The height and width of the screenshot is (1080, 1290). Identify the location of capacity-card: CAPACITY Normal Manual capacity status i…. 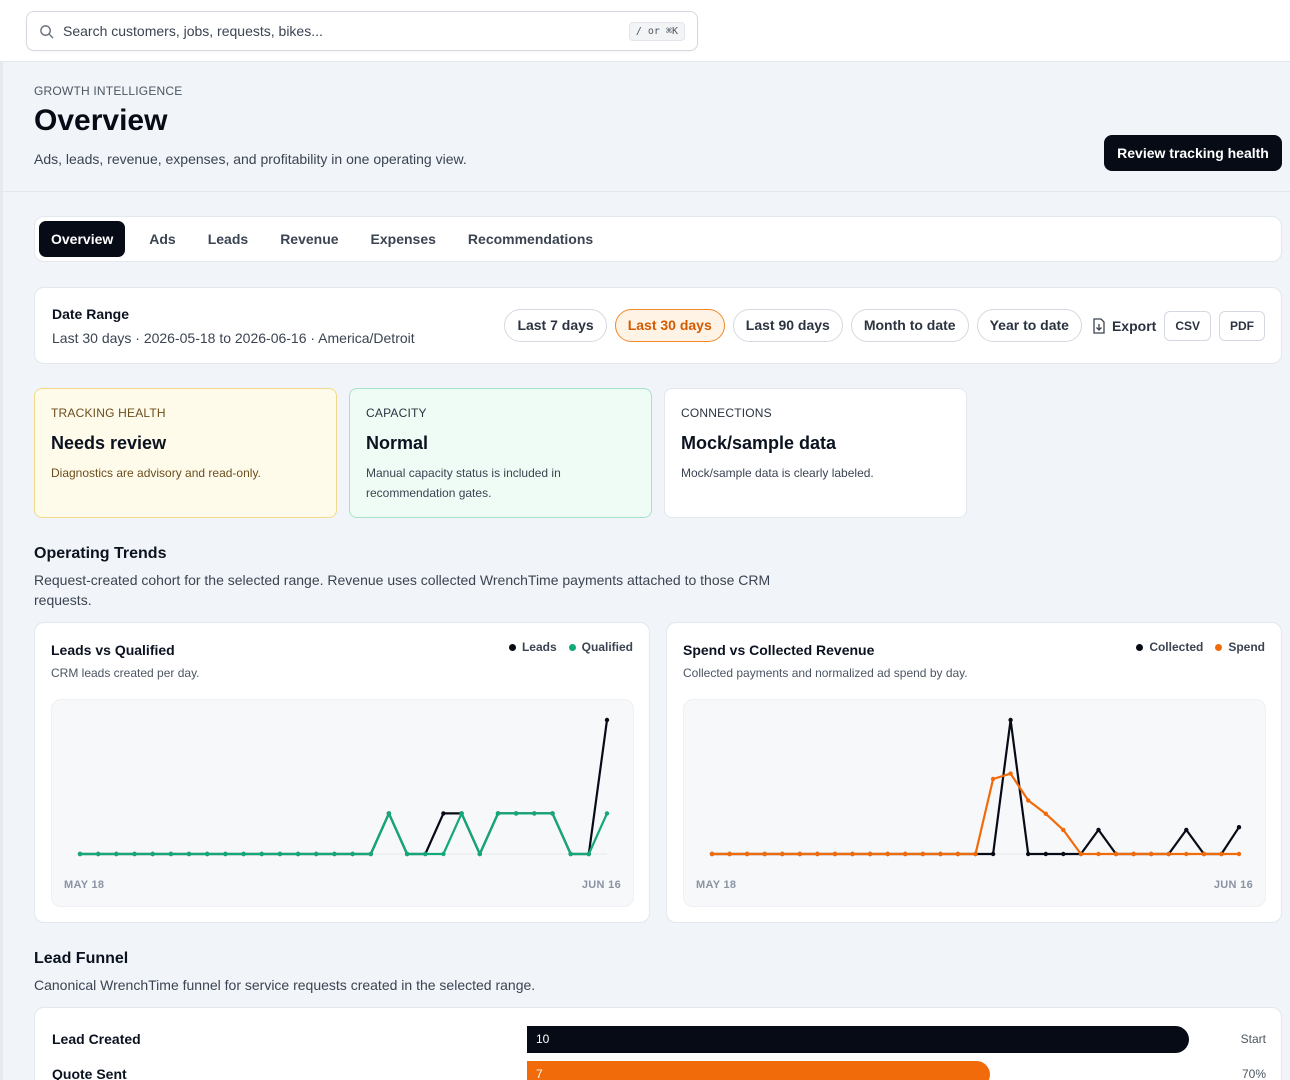
(500, 453).